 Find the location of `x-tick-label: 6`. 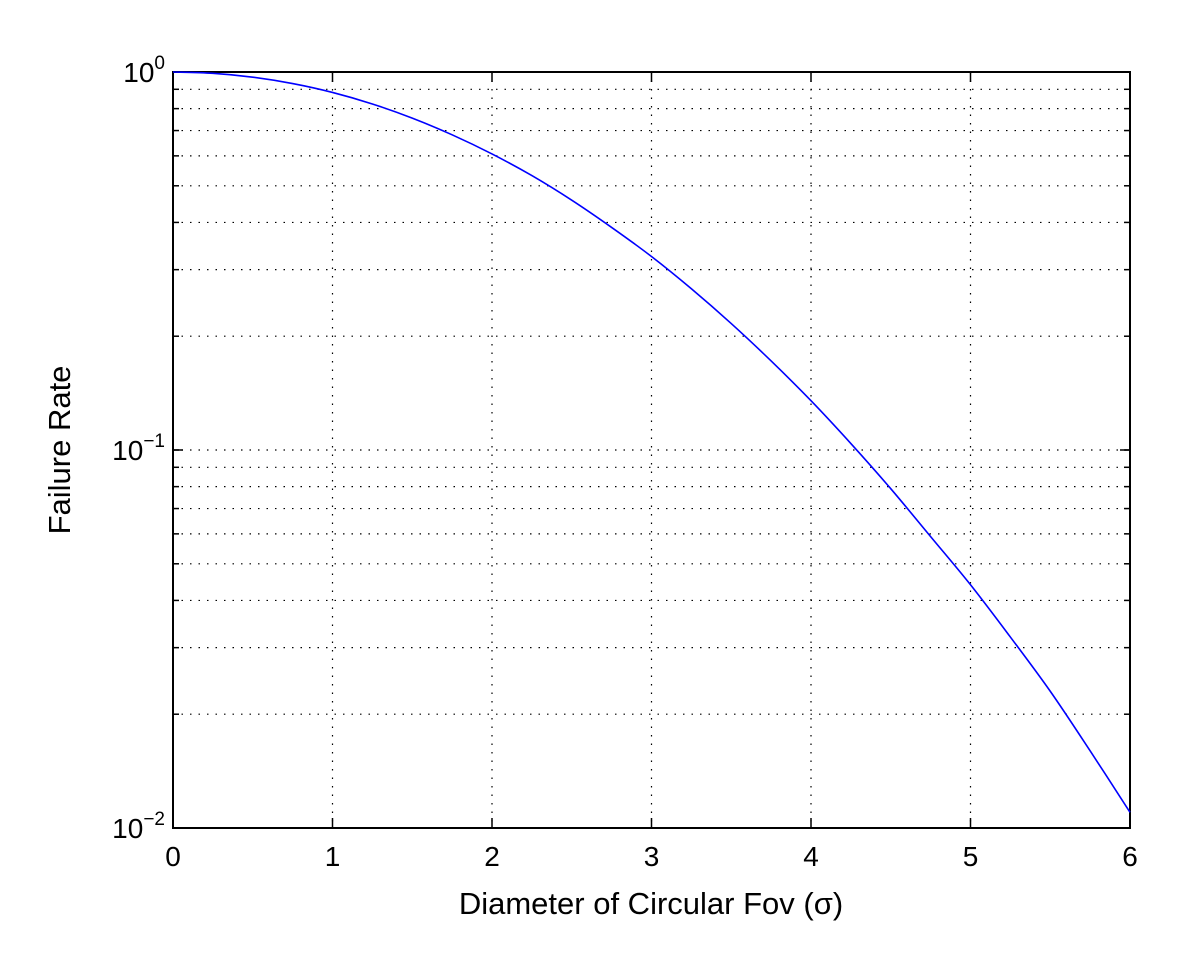

x-tick-label: 6 is located at coordinates (1130, 856).